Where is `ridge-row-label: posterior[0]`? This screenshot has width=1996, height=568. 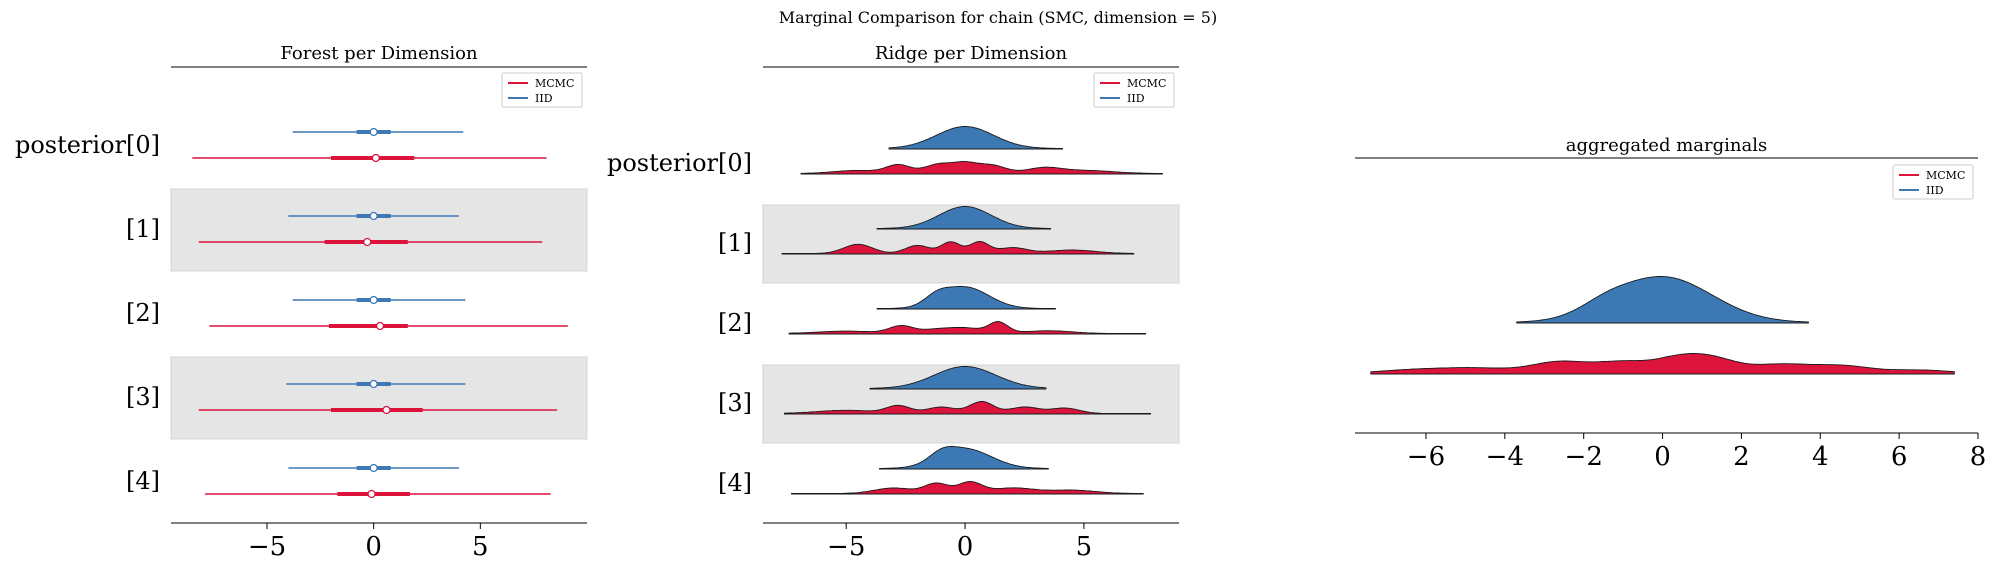
ridge-row-label: posterior[0] is located at coordinates (679, 163).